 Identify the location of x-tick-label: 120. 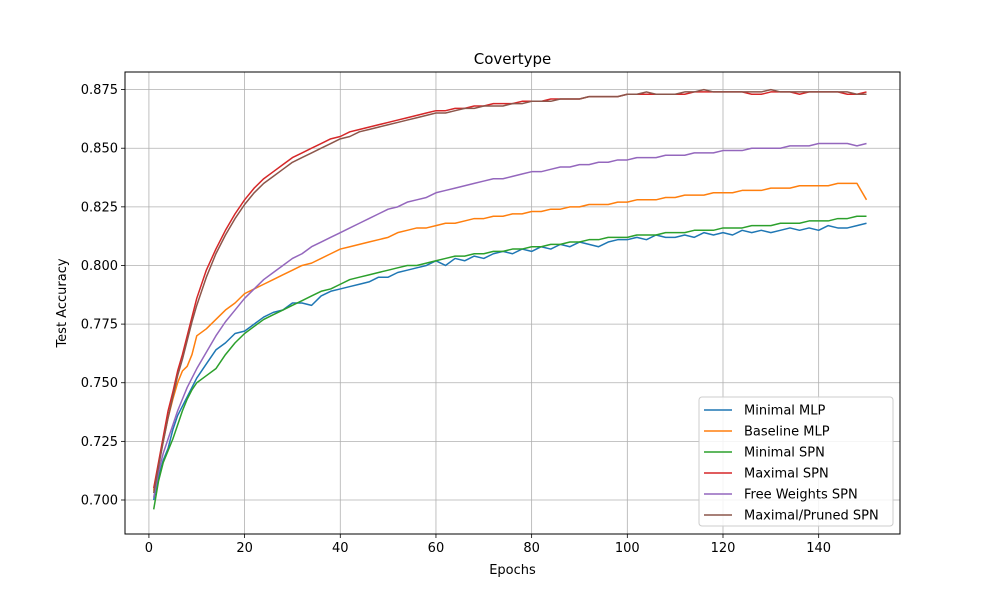
(723, 548).